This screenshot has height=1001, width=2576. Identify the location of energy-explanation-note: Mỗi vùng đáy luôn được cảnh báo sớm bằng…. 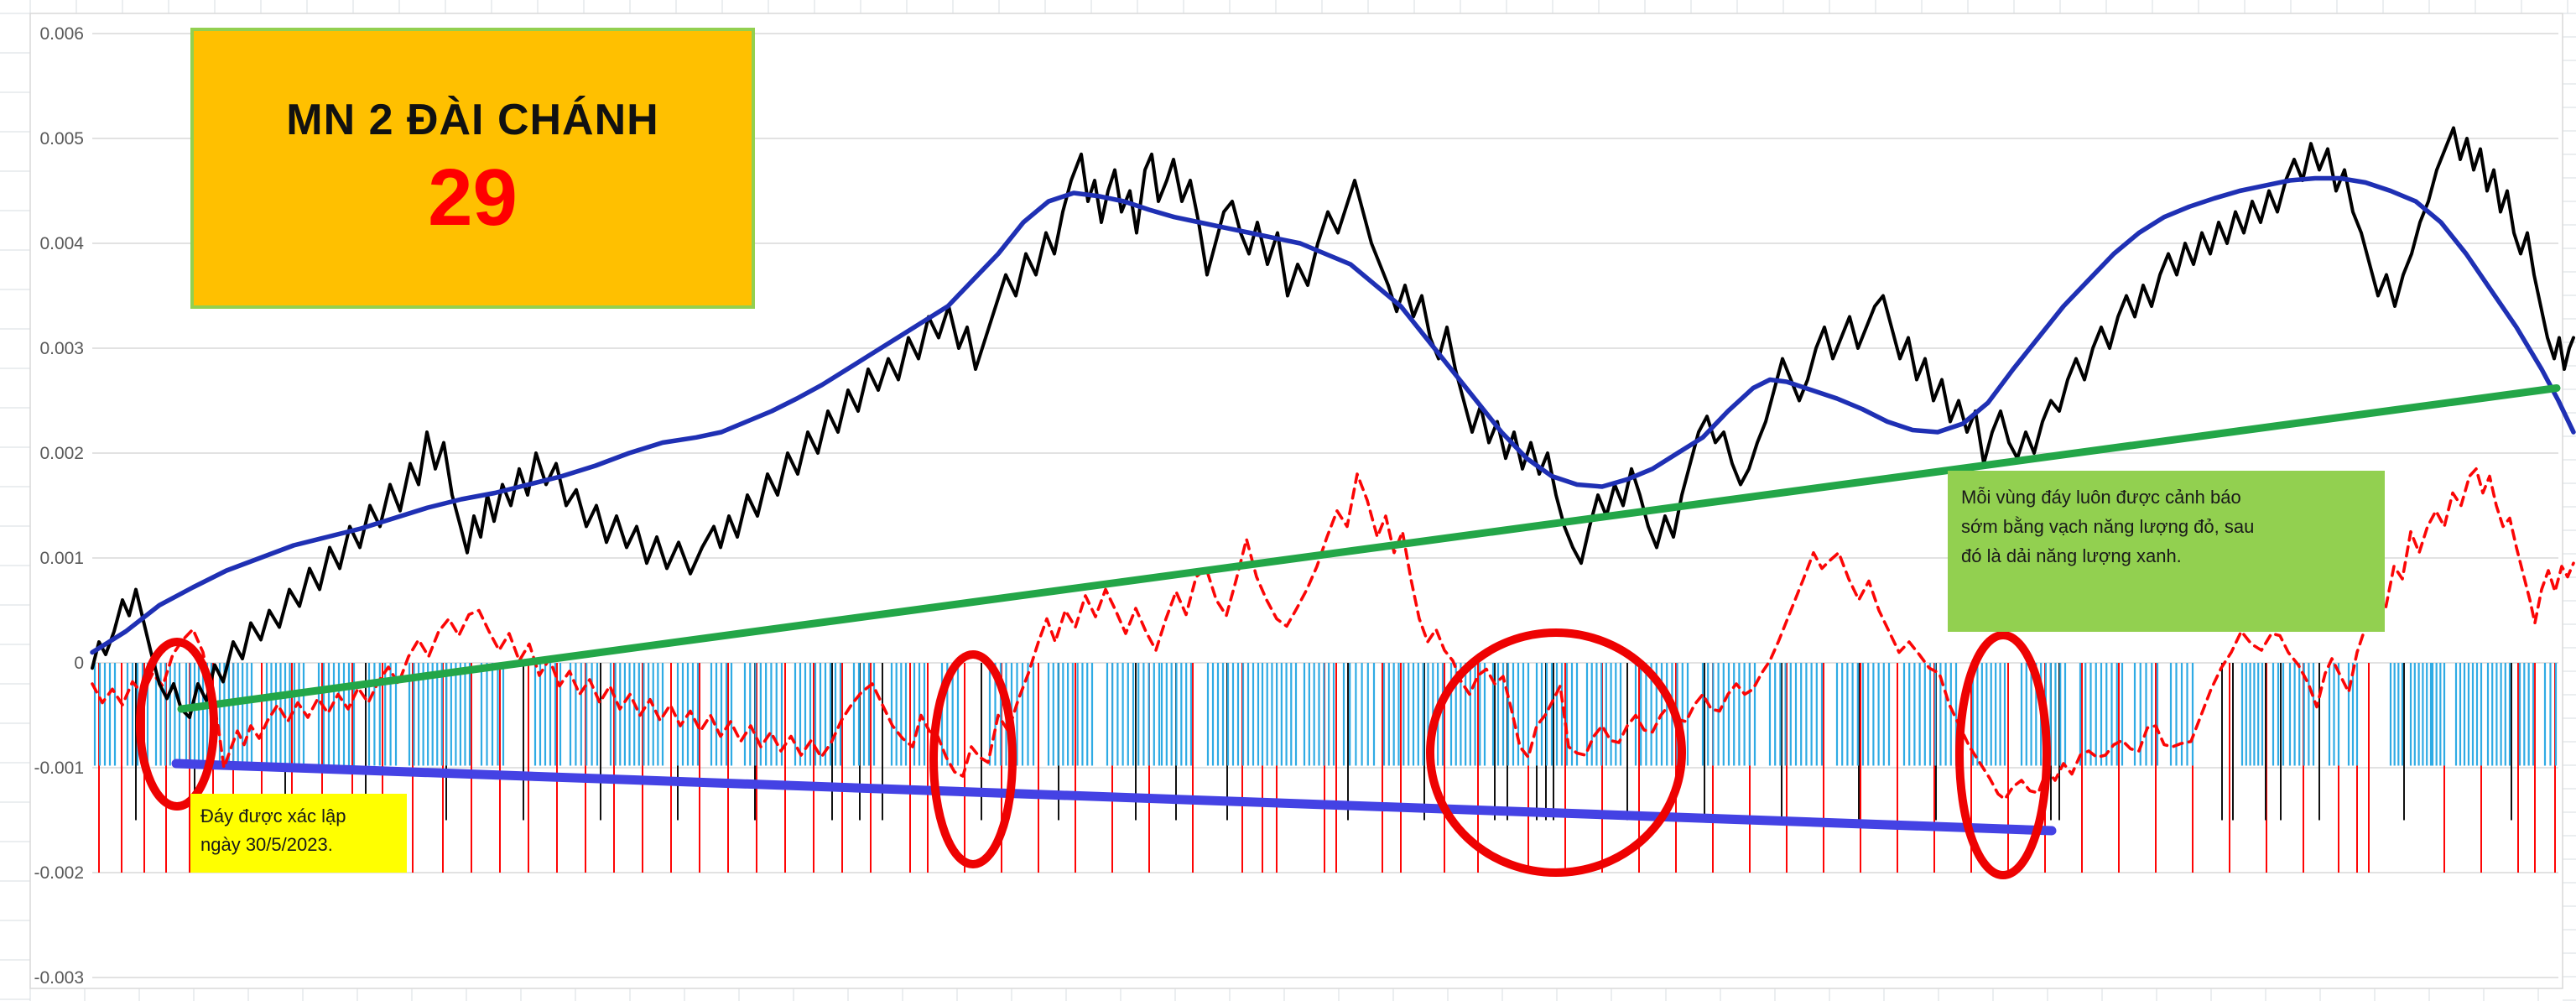
(2166, 551).